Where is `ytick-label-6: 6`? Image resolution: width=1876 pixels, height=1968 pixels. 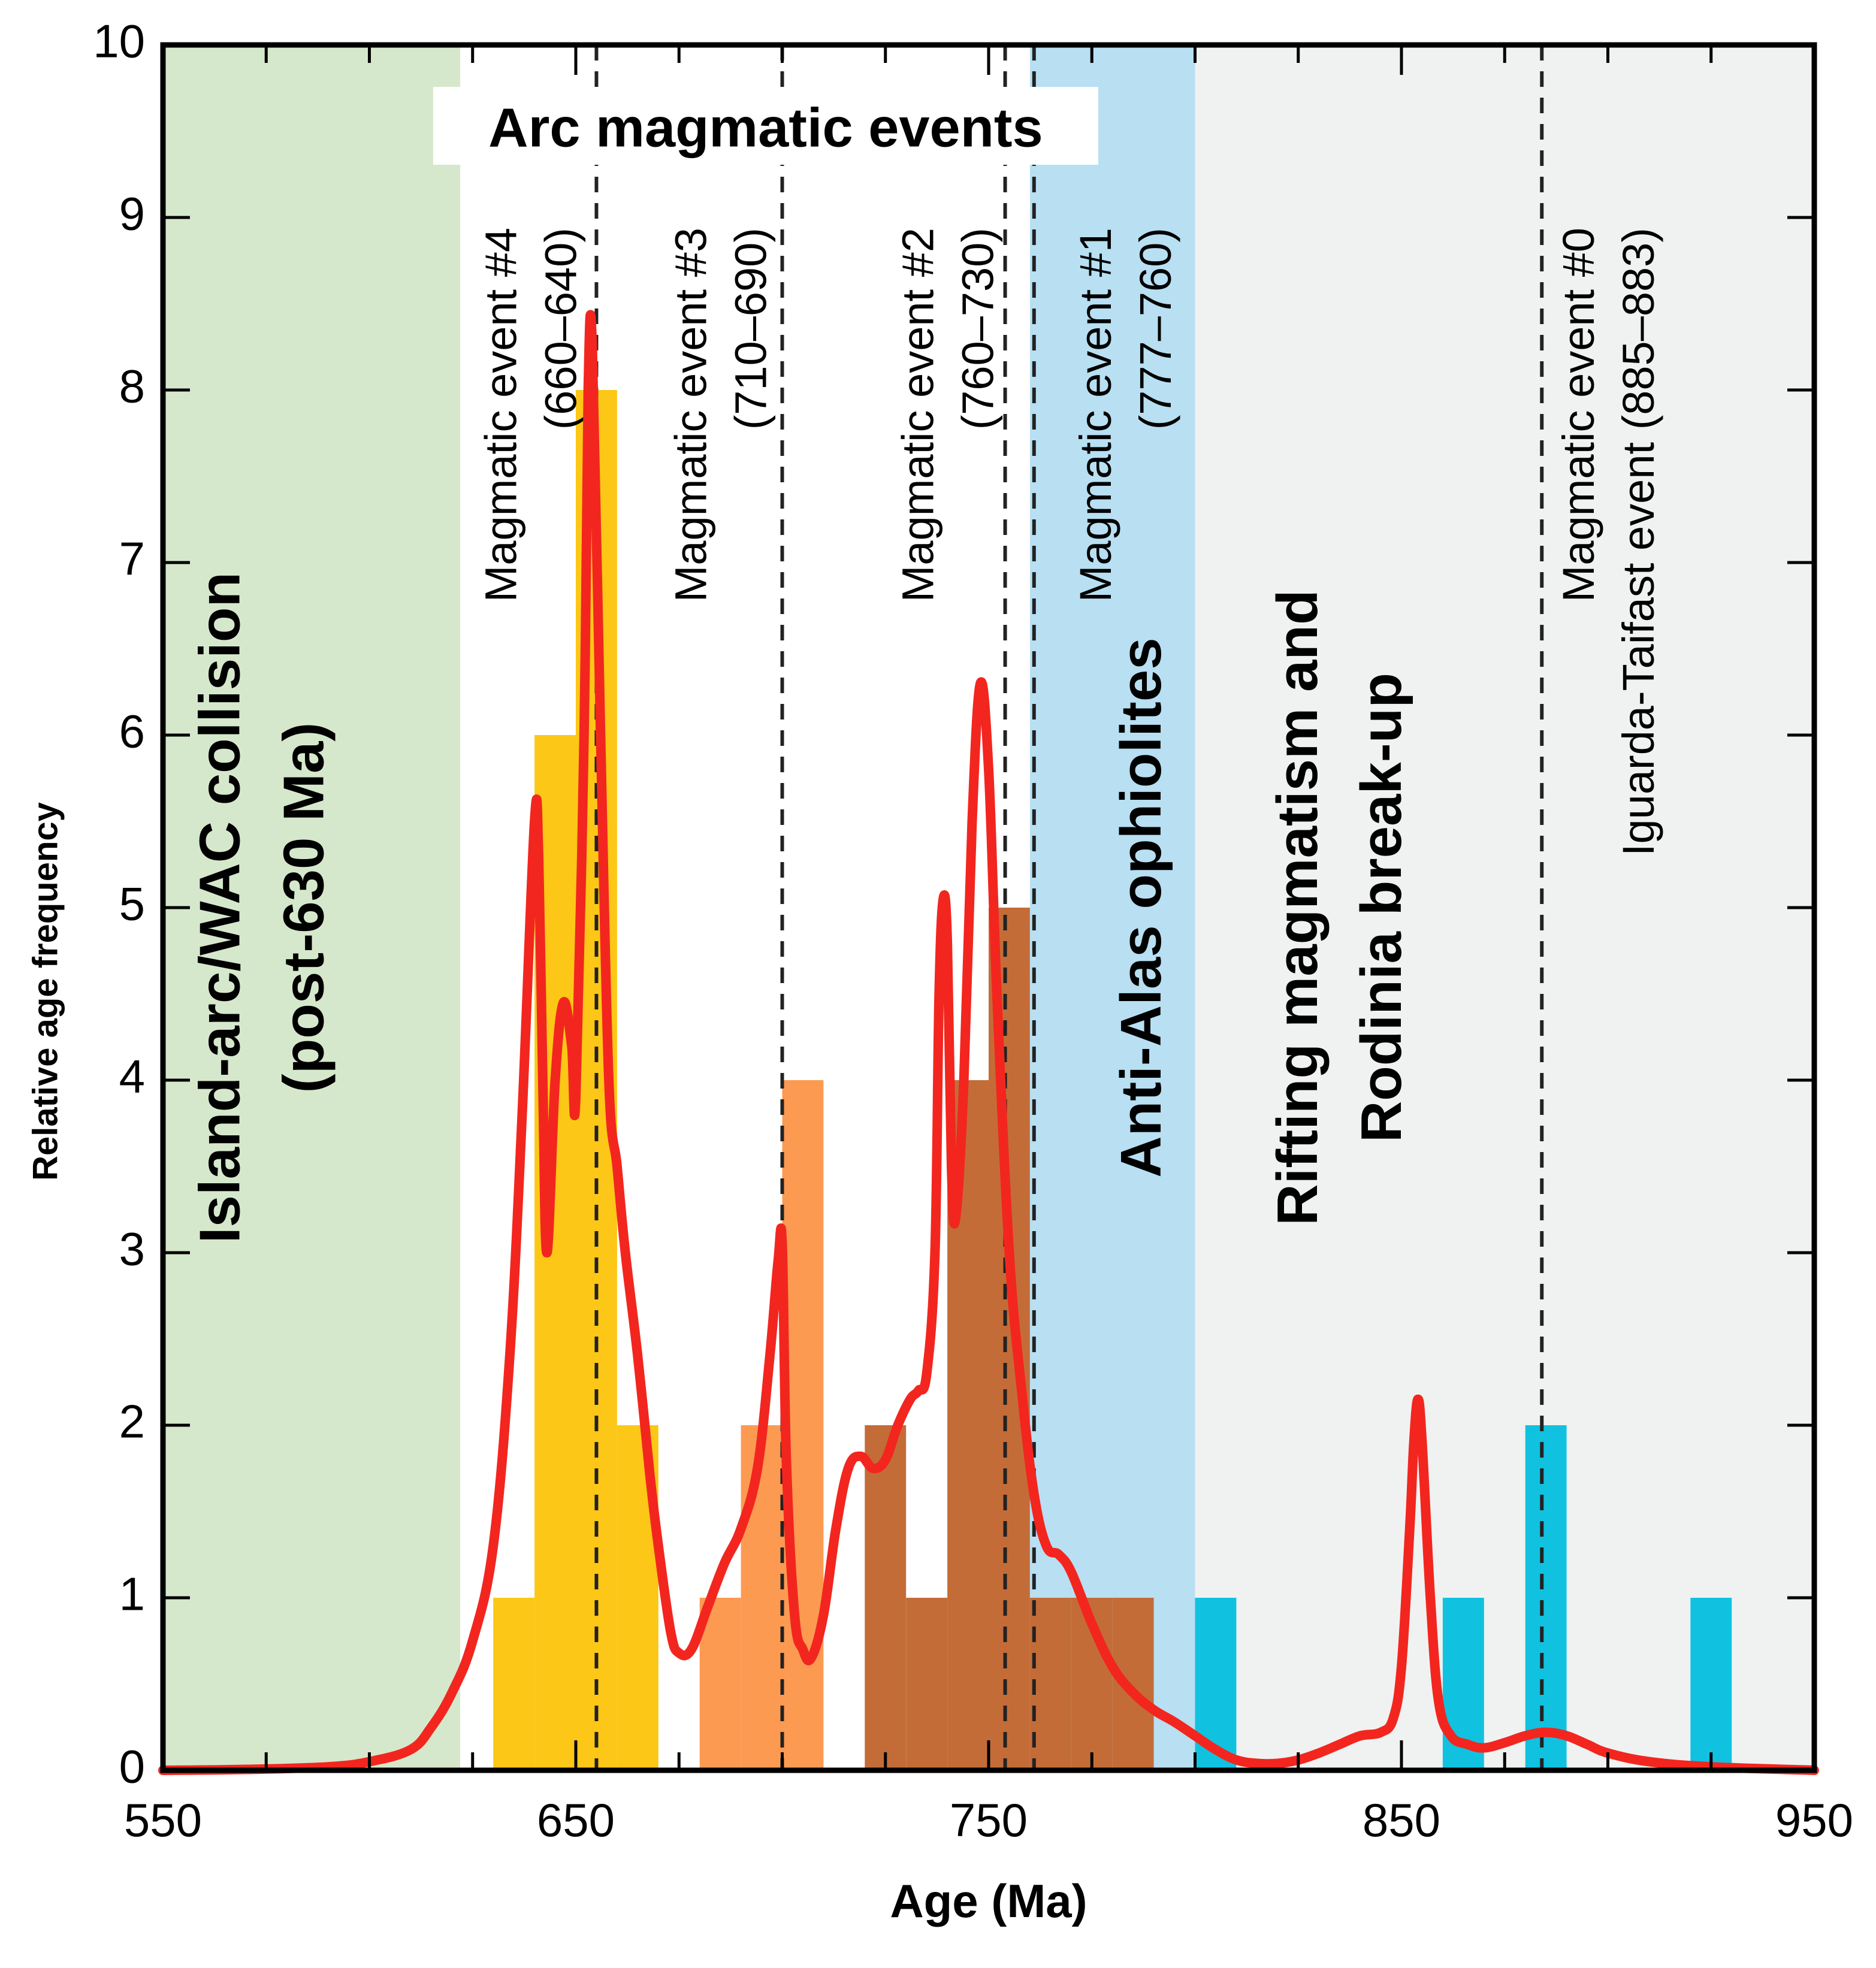 ytick-label-6: 6 is located at coordinates (132, 731).